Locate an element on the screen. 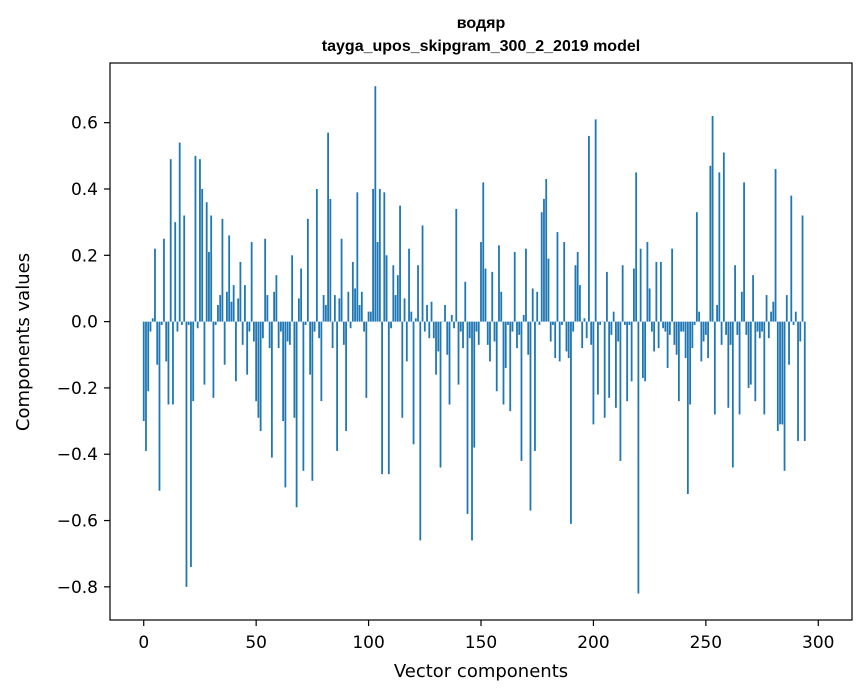  x-tick-label: 100 is located at coordinates (368, 643).